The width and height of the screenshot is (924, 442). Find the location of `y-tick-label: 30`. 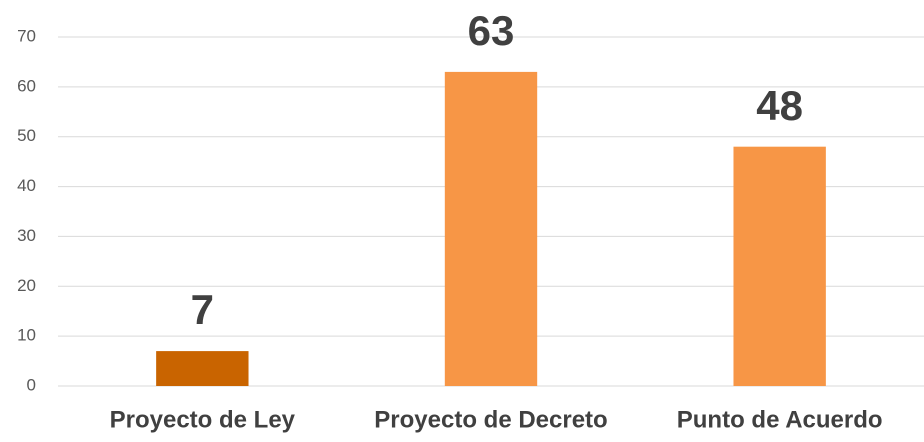

y-tick-label: 30 is located at coordinates (26, 235).